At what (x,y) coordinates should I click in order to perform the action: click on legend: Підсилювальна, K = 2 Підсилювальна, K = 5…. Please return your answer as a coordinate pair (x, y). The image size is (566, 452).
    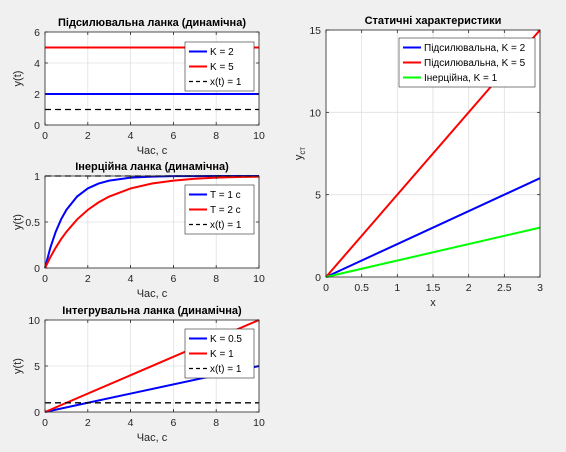
    Looking at the image, I should click on (467, 62).